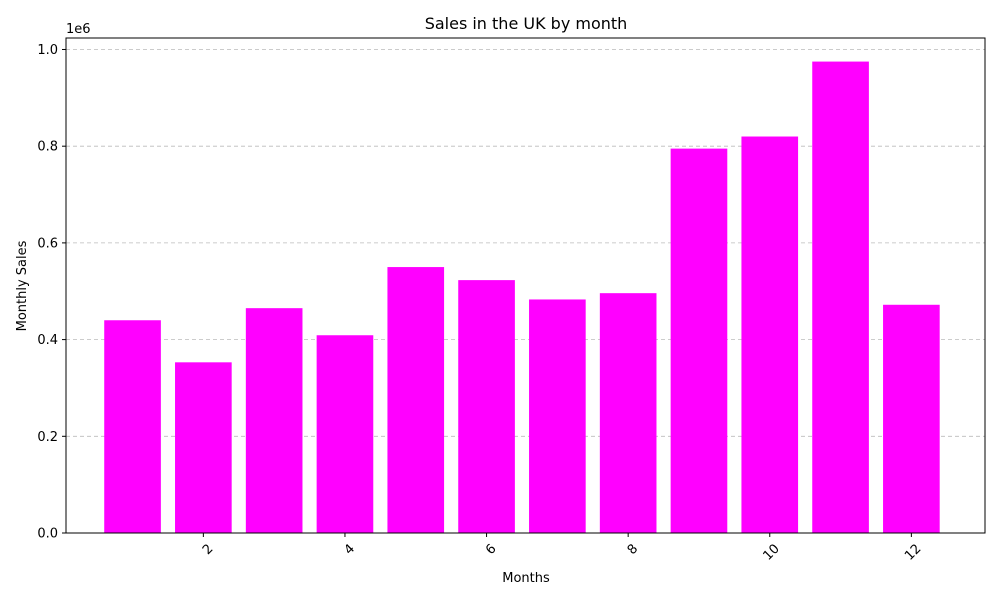 The height and width of the screenshot is (600, 1000). What do you see at coordinates (526, 578) in the screenshot?
I see `x-axis-label: Months` at bounding box center [526, 578].